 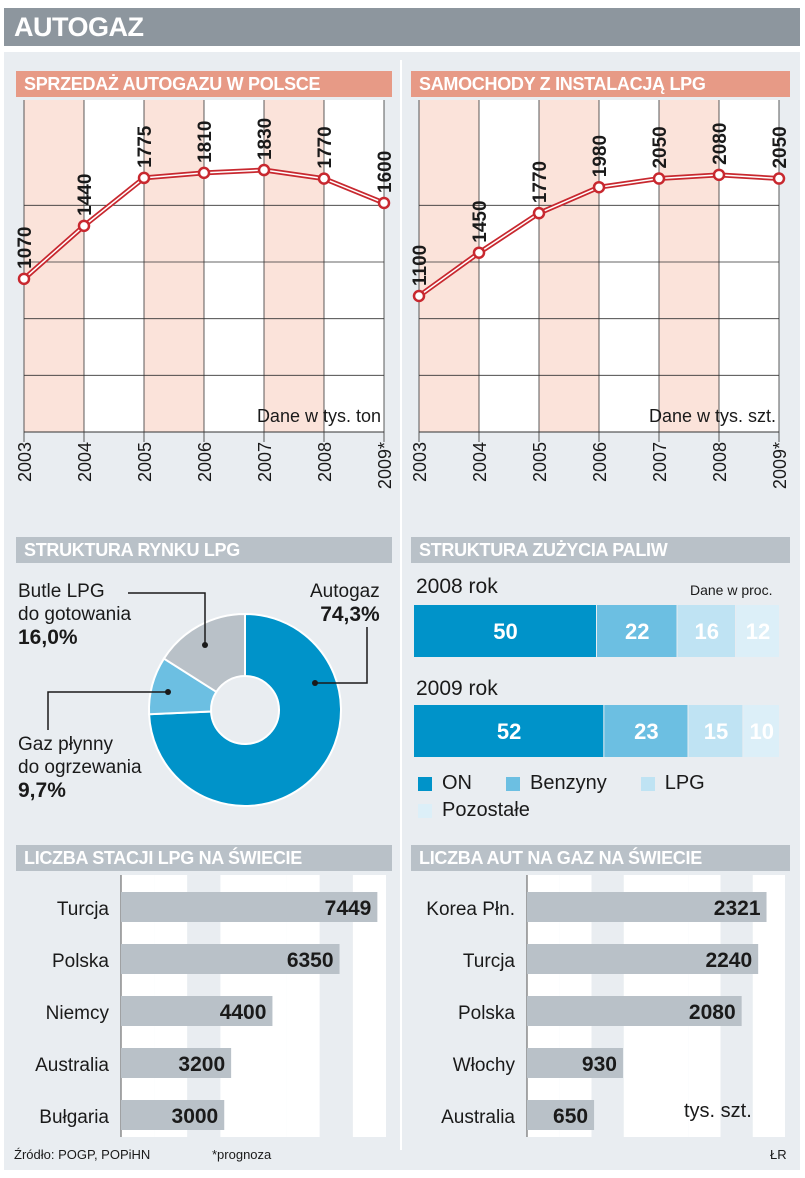 What do you see at coordinates (350, 614) in the screenshot?
I see `autogaz-value: 74,3%` at bounding box center [350, 614].